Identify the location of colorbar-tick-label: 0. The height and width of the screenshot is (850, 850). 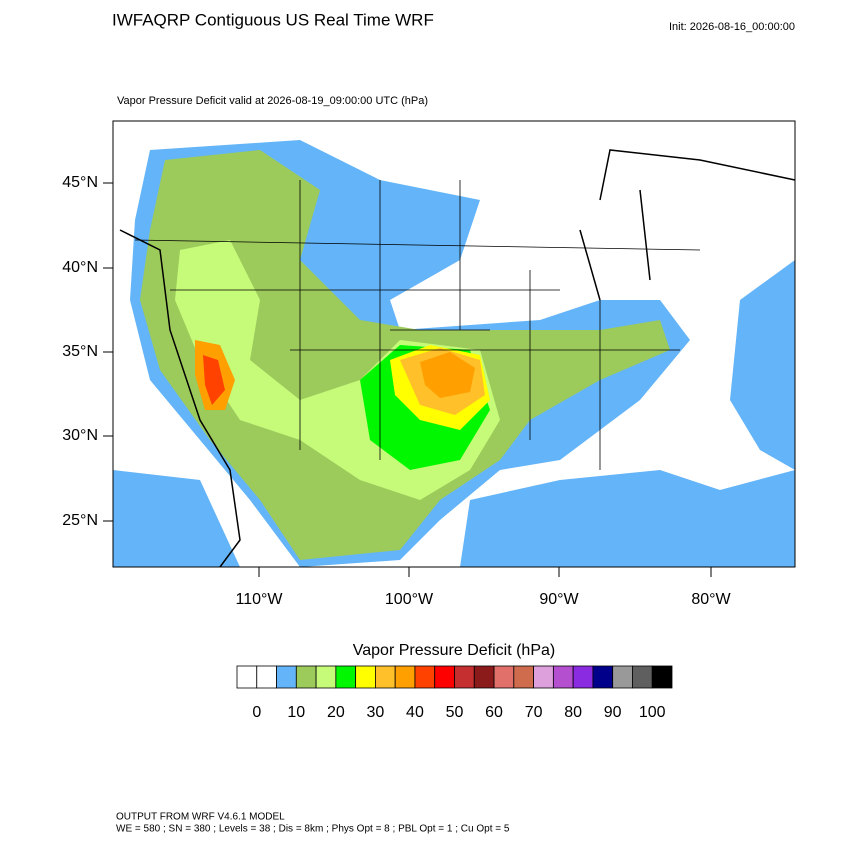
(256, 712).